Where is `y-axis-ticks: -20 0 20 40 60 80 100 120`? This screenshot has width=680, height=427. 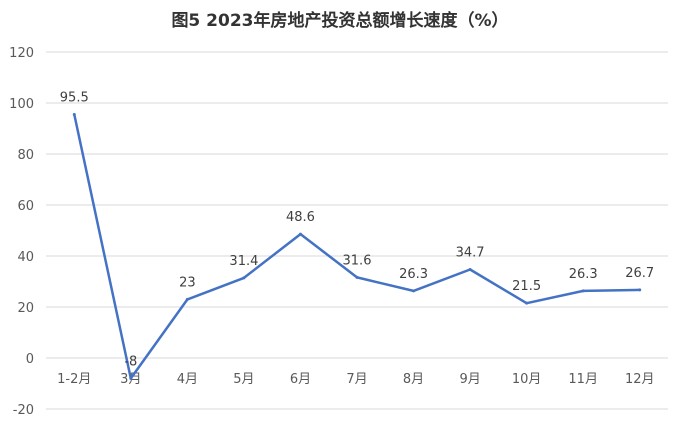 y-axis-ticks: -20 0 20 40 60 80 100 120 is located at coordinates (21, 232).